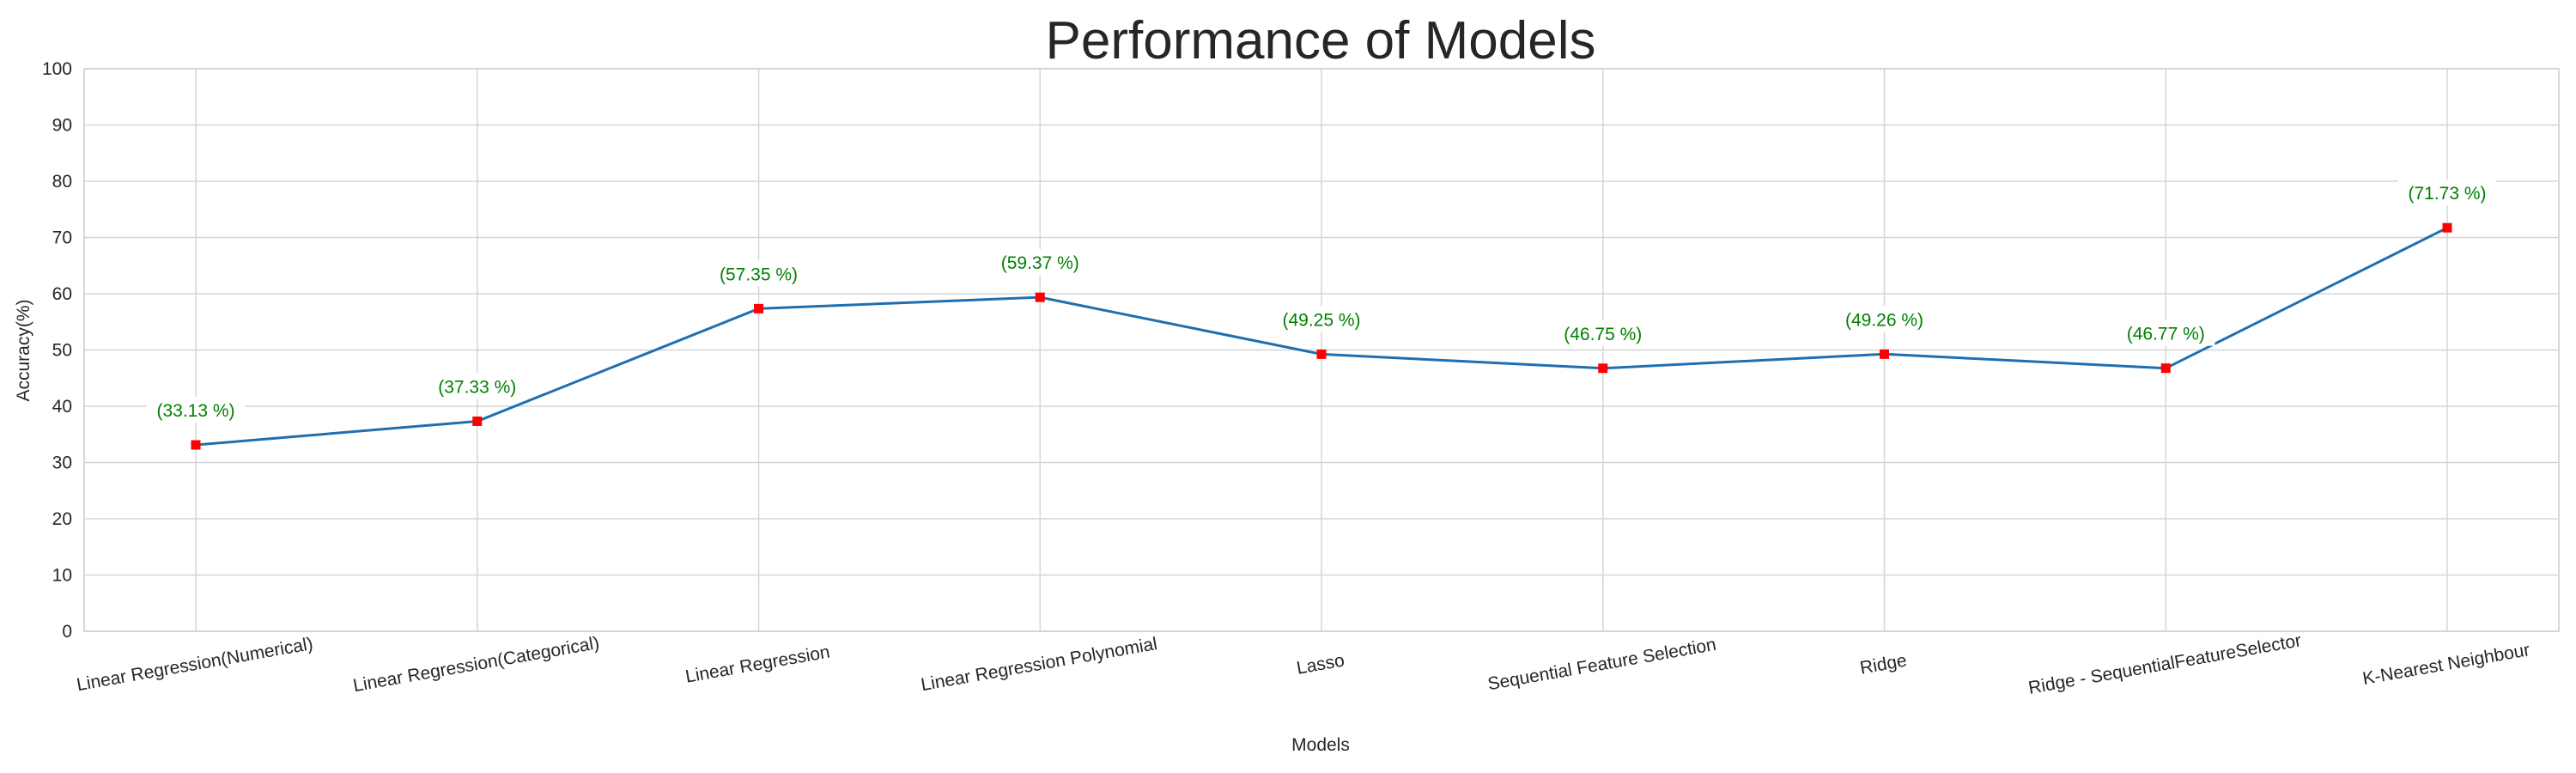 This screenshot has height=773, width=2576. Describe the element at coordinates (62, 294) in the screenshot. I see `y-tick-label: 60` at that location.